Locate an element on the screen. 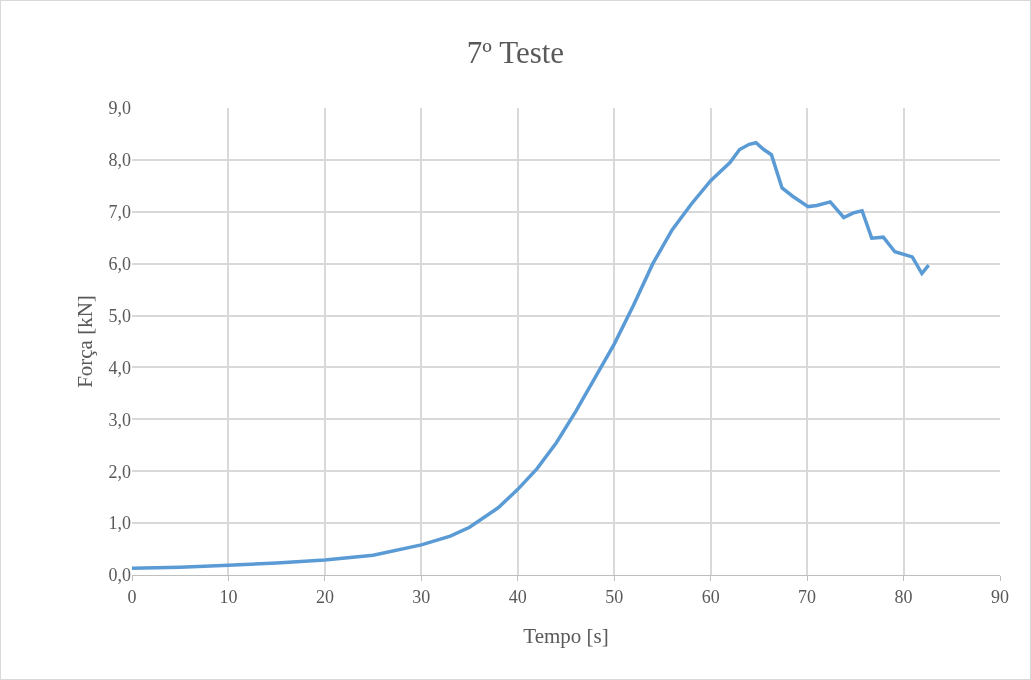  y-tick-label: 4,0 is located at coordinates (119, 367).